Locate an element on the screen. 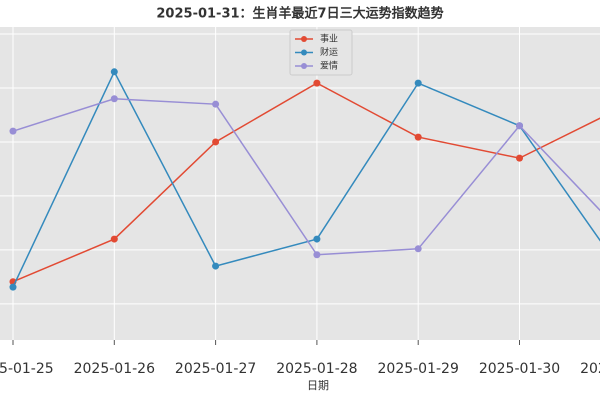 The width and height of the screenshot is (600, 400). x-axis-label: 日期 is located at coordinates (318, 385).